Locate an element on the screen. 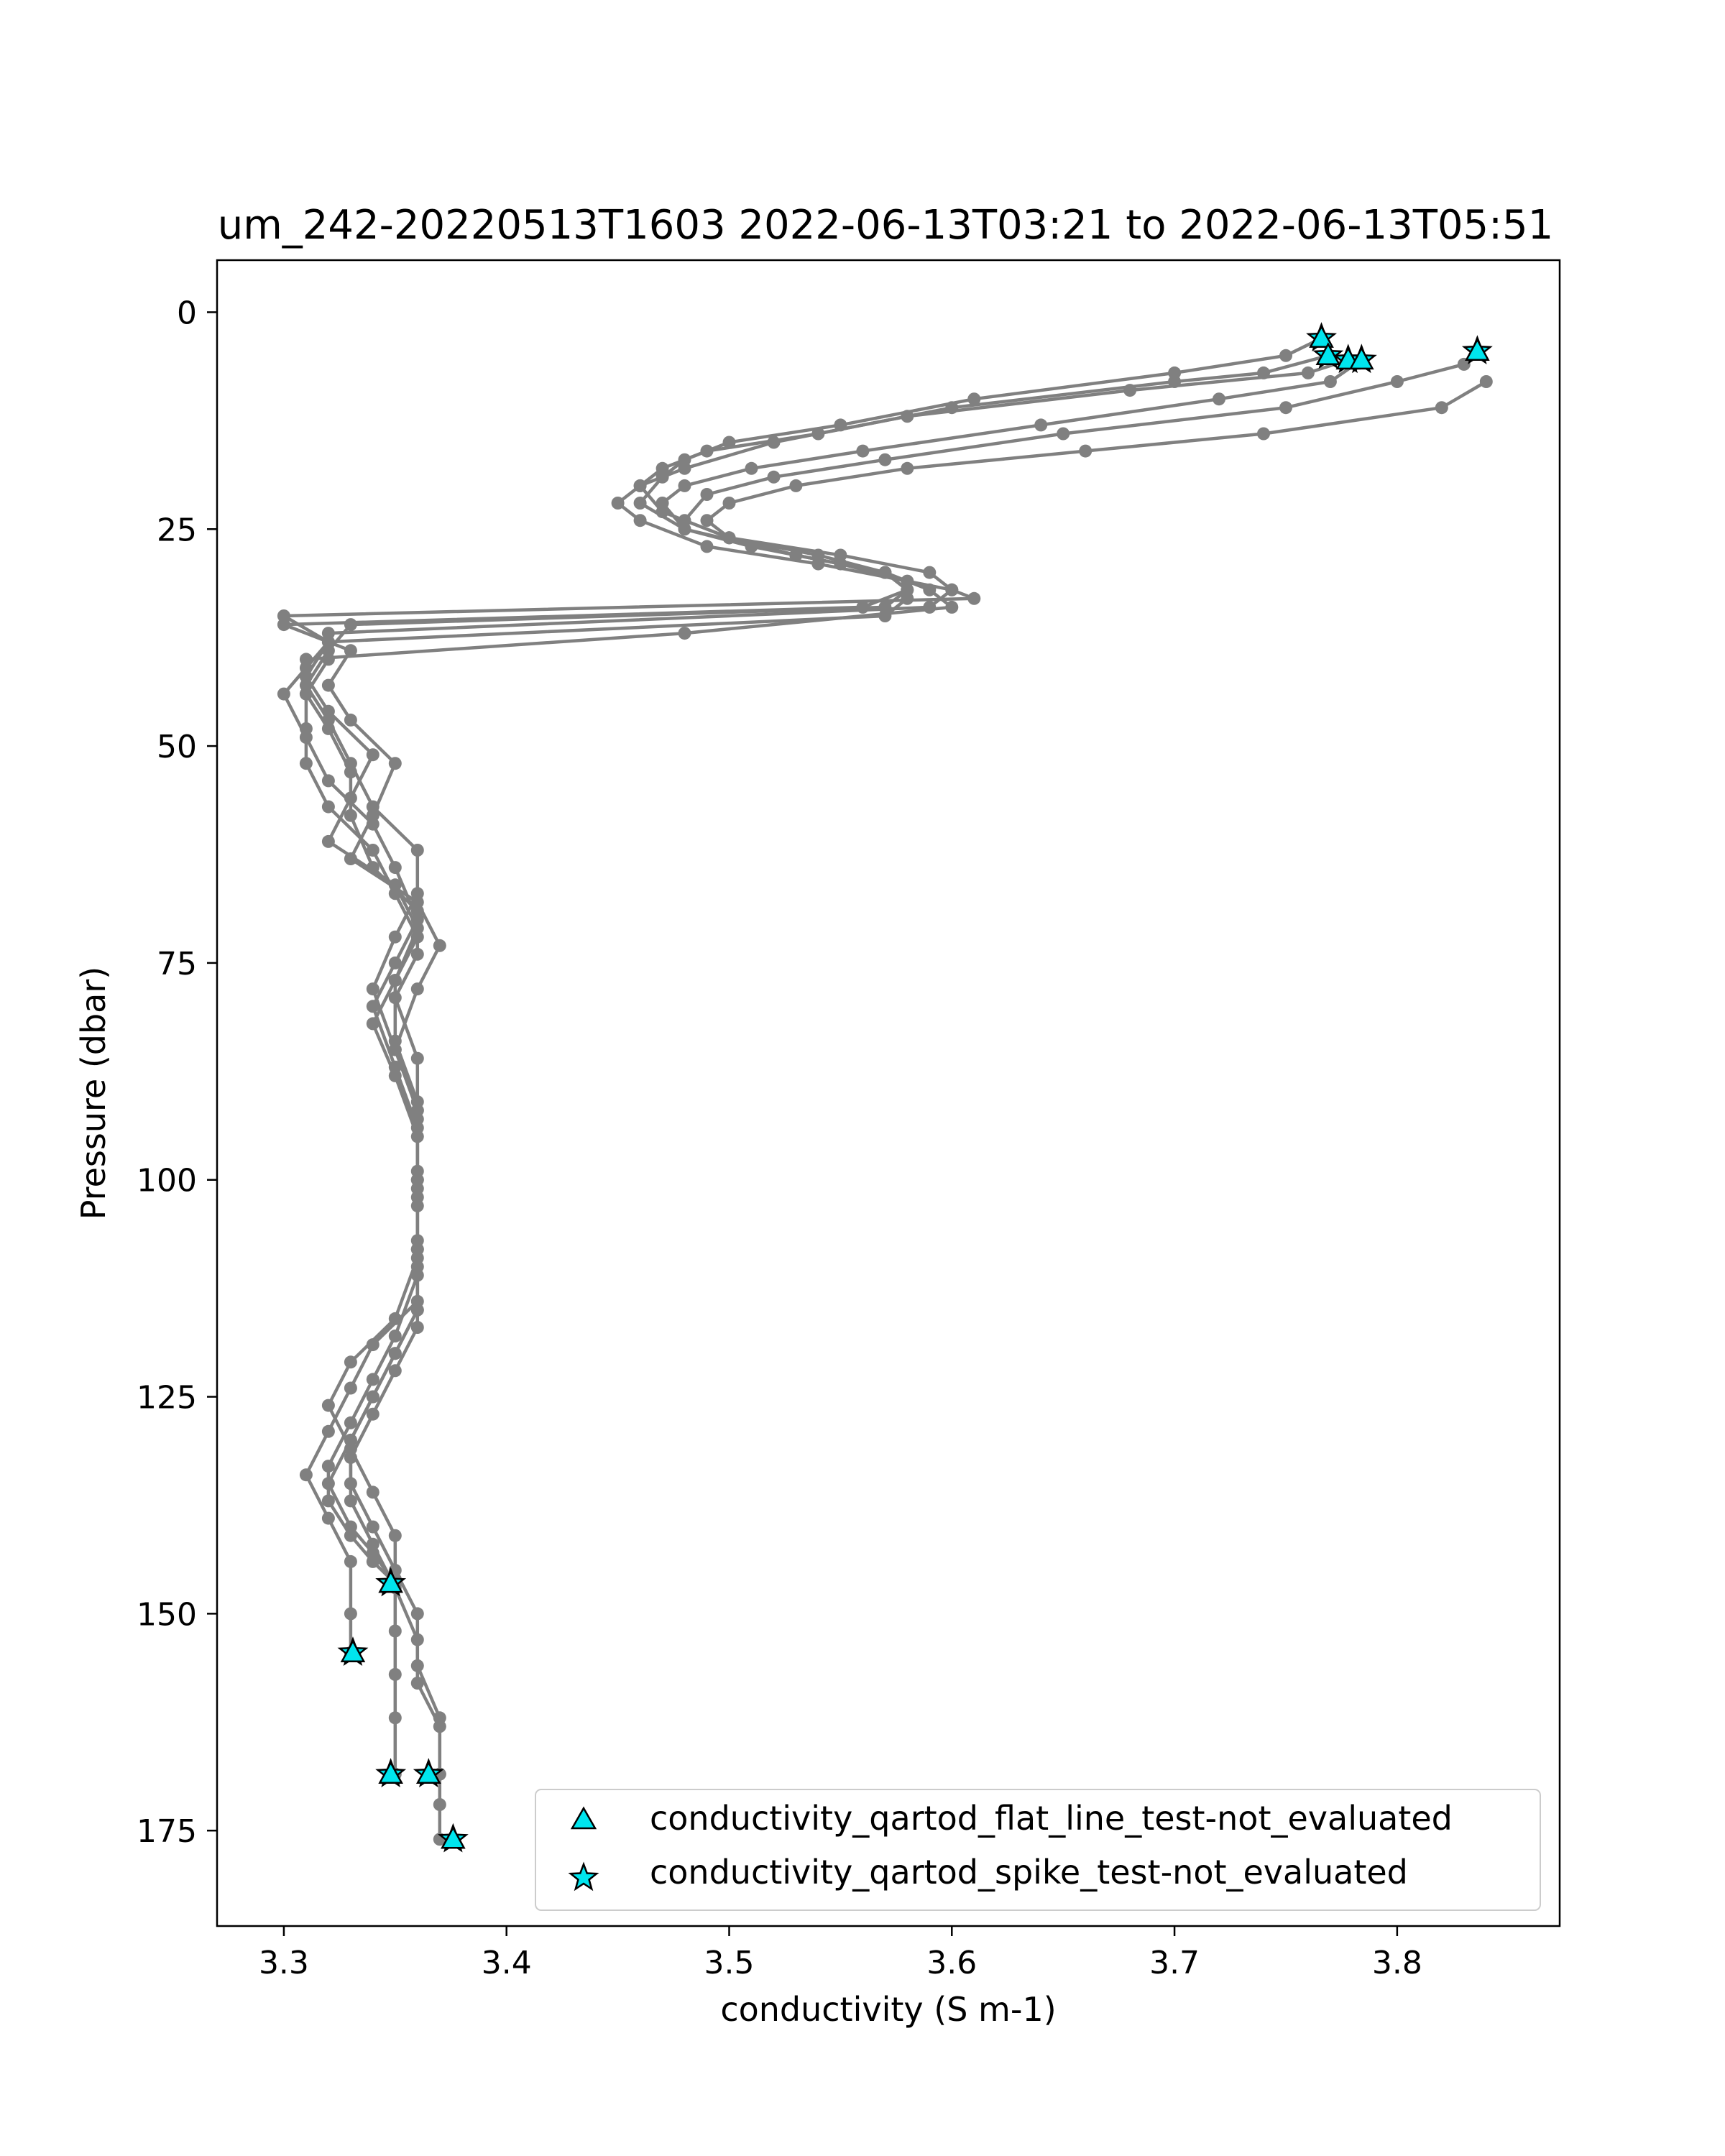 The height and width of the screenshot is (2156, 1725). legend-triangle-icon is located at coordinates (583, 1818).